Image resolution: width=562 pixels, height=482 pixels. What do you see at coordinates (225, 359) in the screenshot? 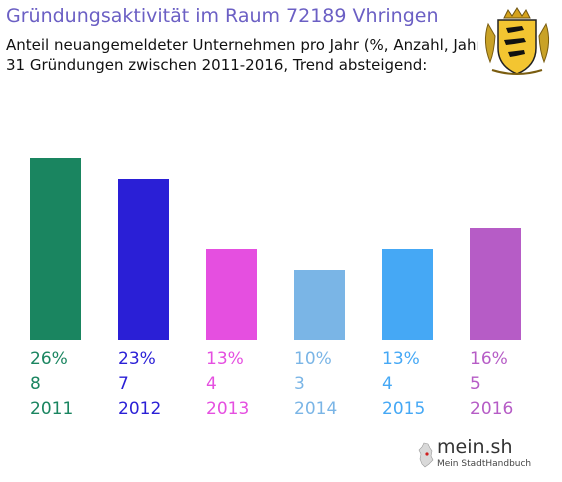
I see `percent-label-2013: 13%` at bounding box center [225, 359].